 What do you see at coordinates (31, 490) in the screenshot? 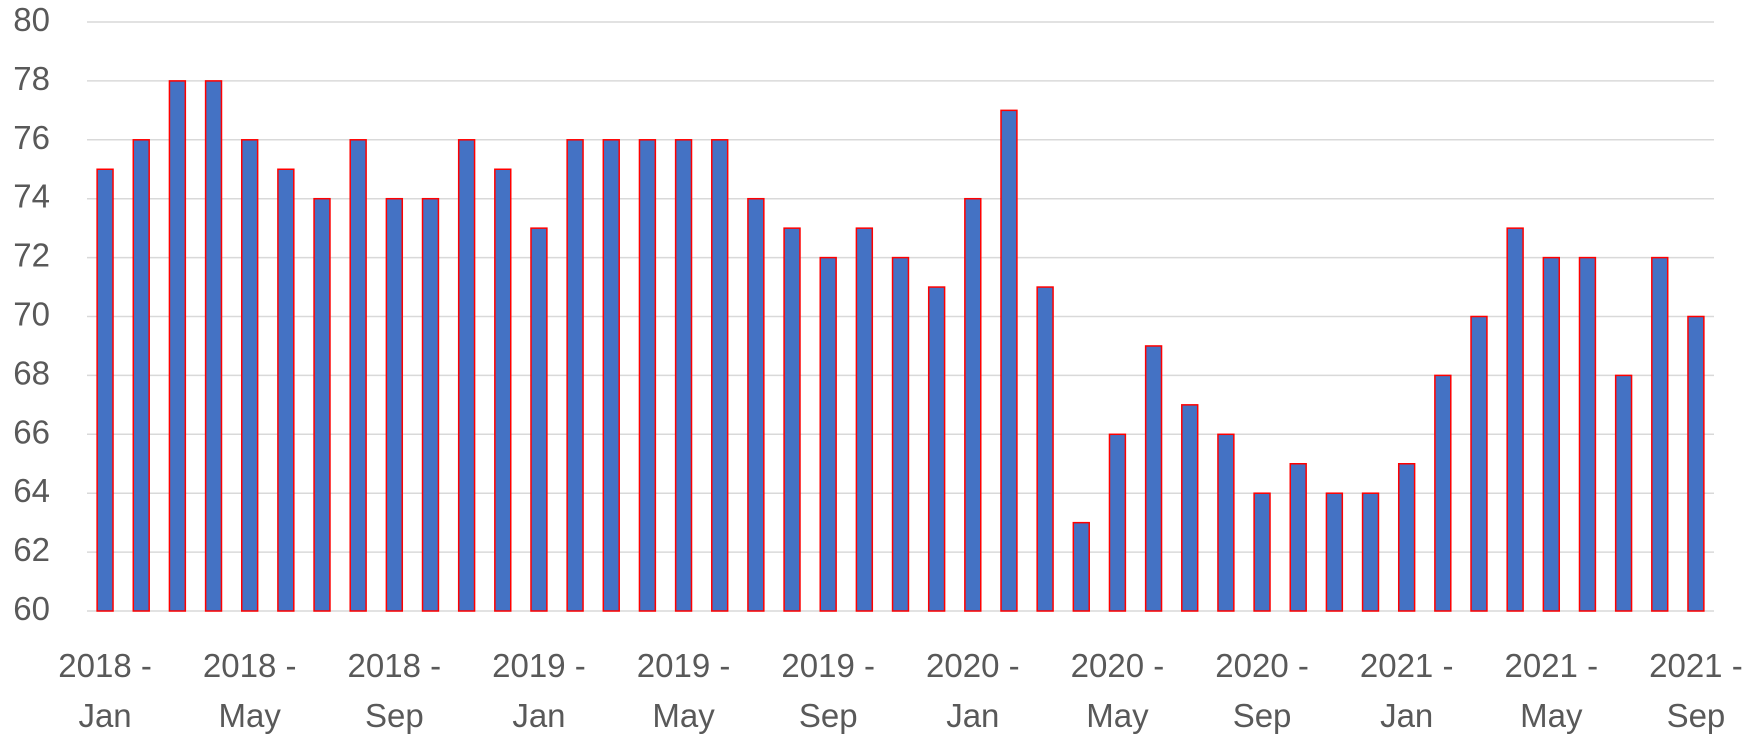
I see `y-tick-label: 64` at bounding box center [31, 490].